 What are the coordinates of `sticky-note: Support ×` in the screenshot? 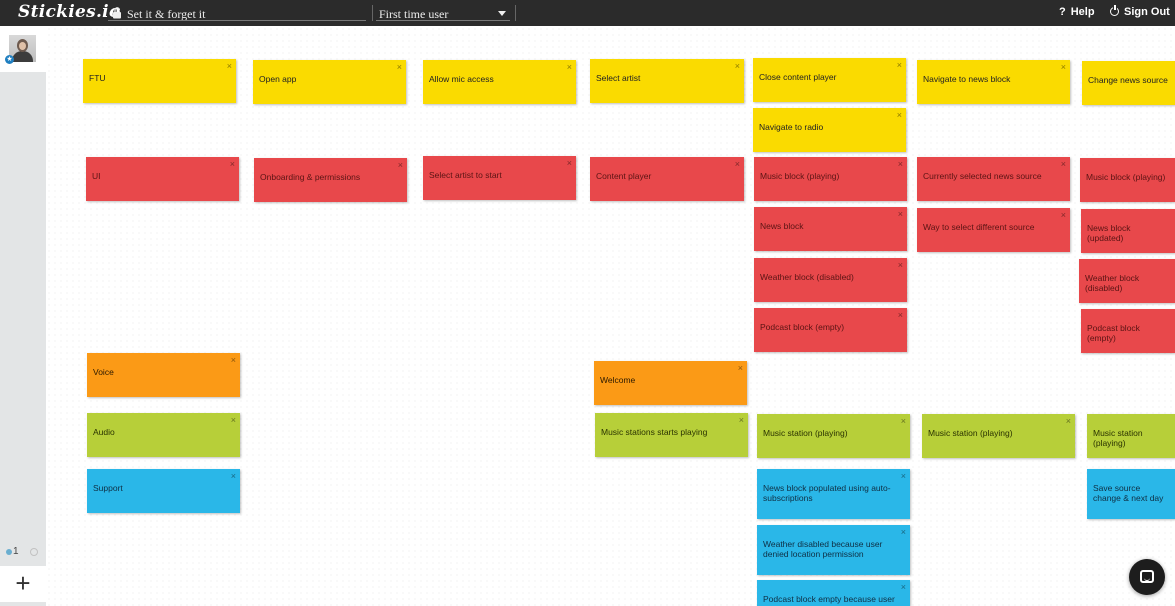 It's located at (163, 491).